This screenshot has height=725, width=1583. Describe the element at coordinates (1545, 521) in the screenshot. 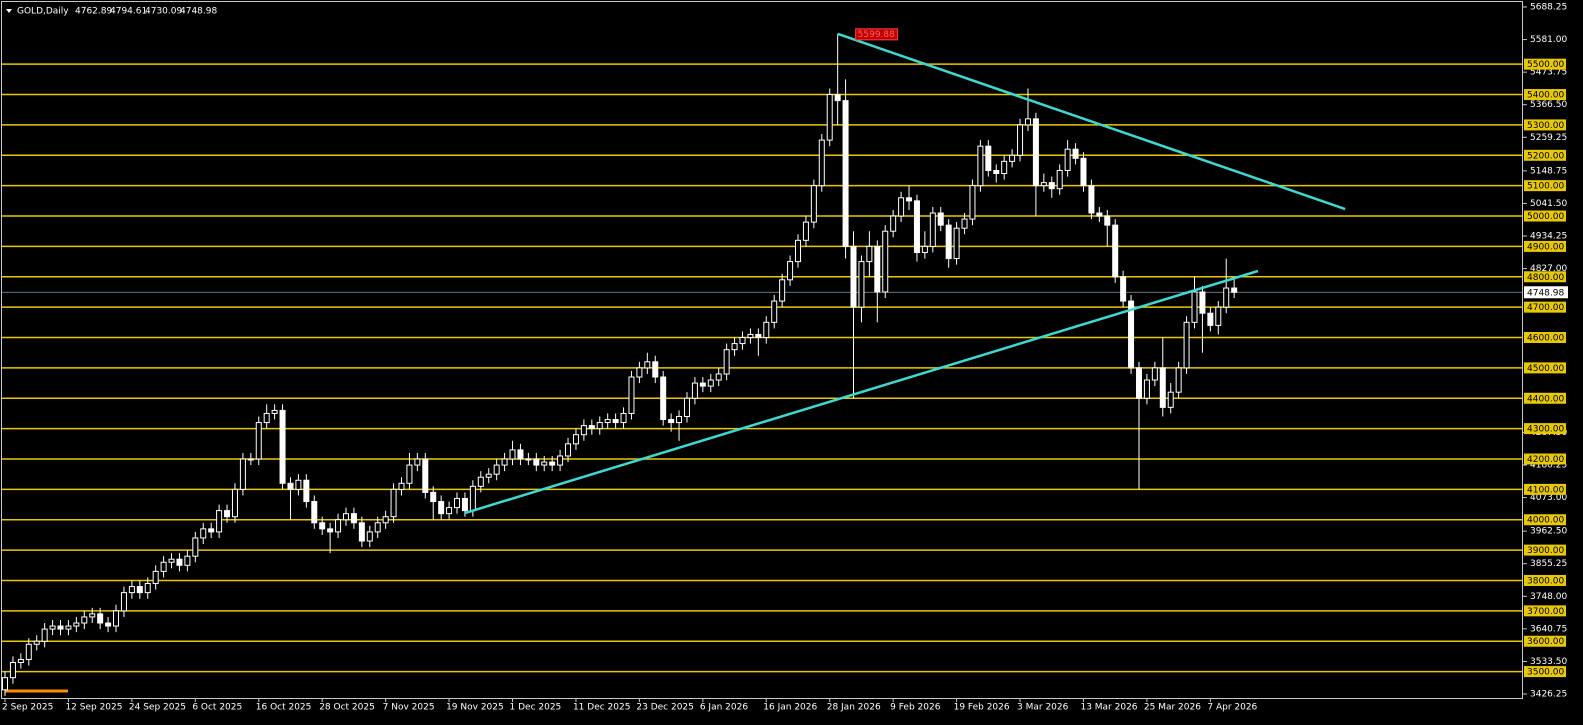

I see `level-label: 4000.00` at that location.